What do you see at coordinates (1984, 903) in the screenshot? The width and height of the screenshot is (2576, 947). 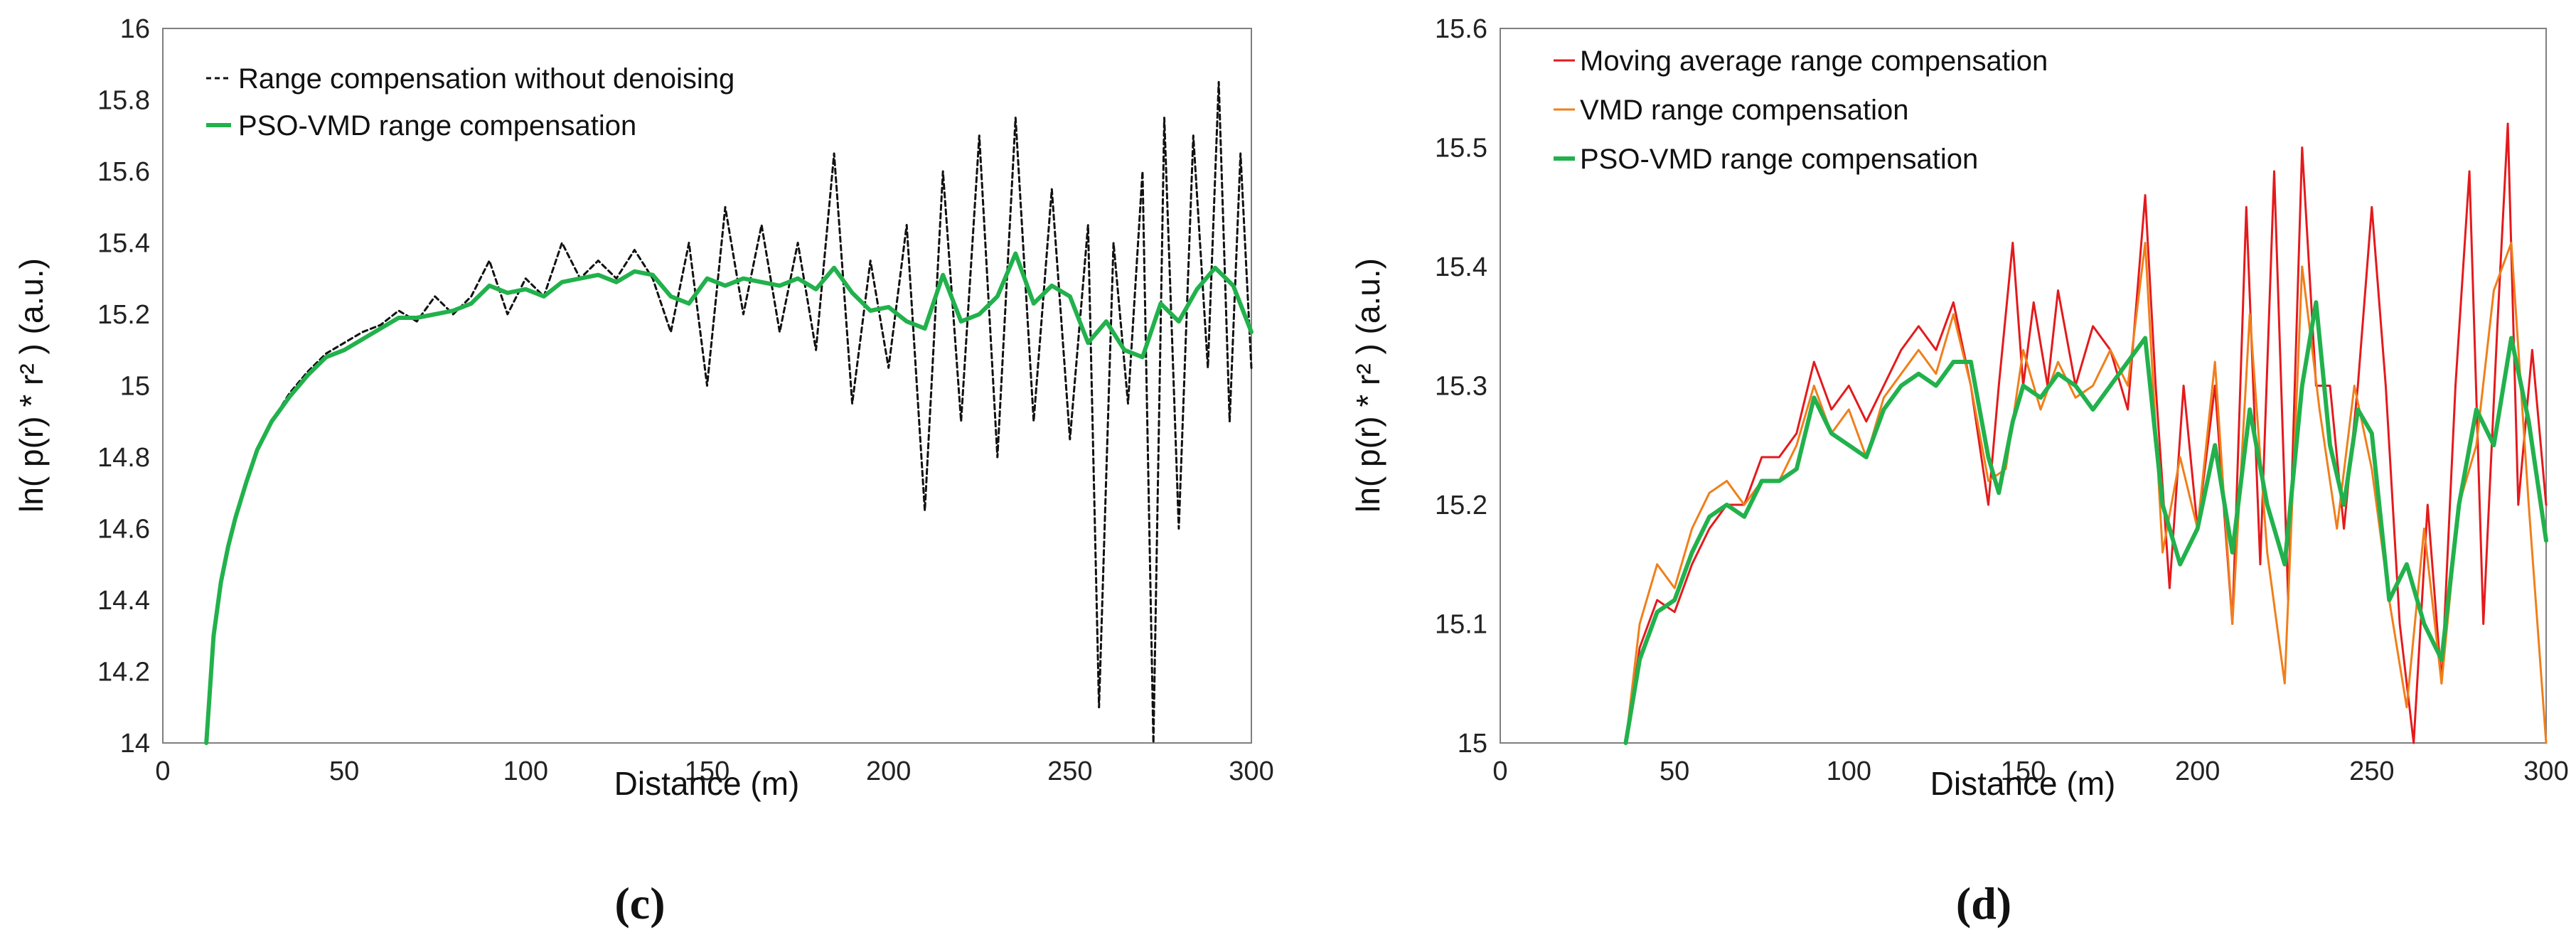 I see `panel-label-d: (d)` at bounding box center [1984, 903].